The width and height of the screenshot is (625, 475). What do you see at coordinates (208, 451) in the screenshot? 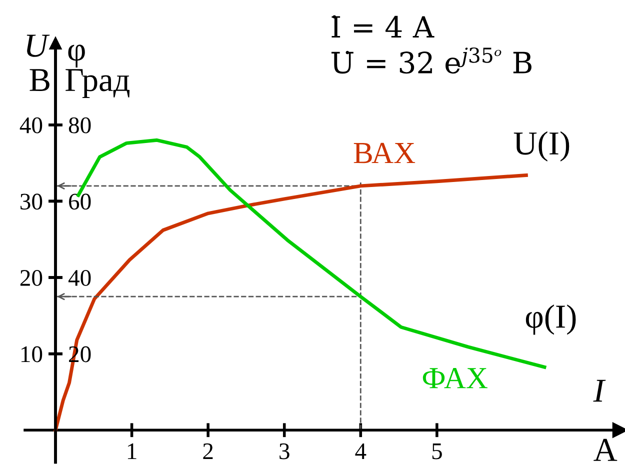
I see `x-tick-label: 2` at bounding box center [208, 451].